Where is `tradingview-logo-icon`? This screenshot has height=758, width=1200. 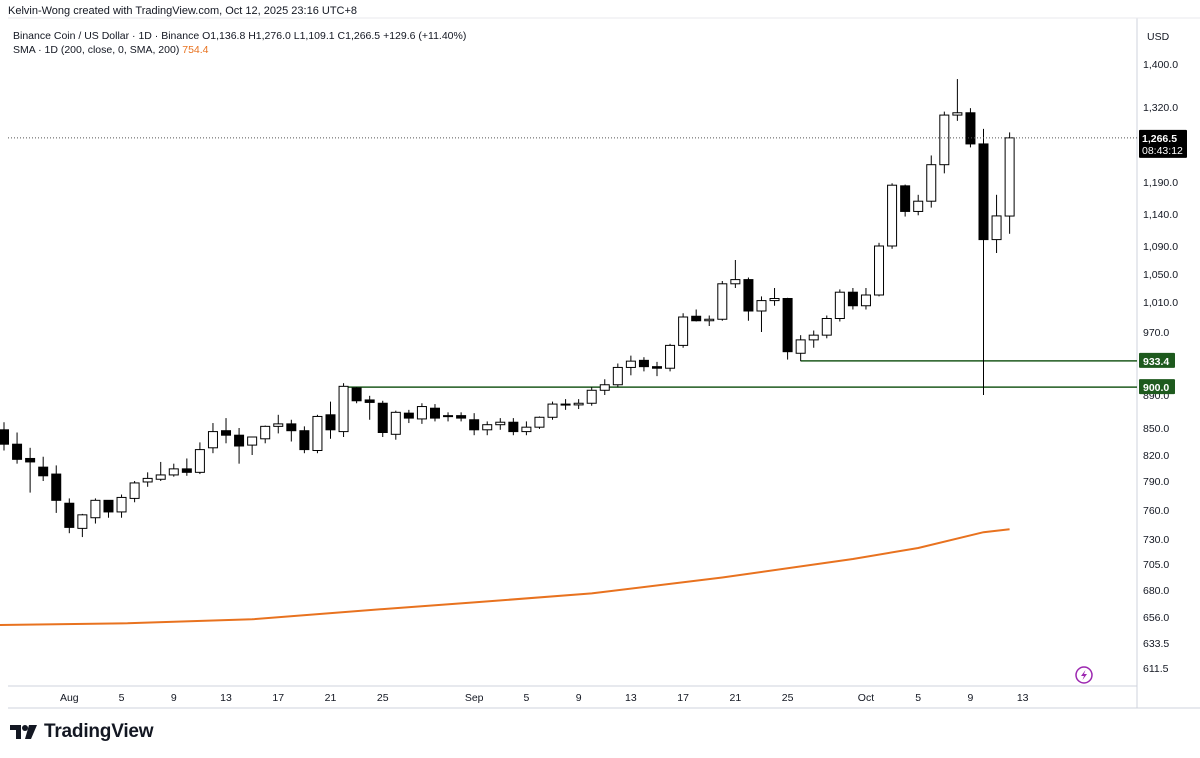
tradingview-logo-icon is located at coordinates (23, 732).